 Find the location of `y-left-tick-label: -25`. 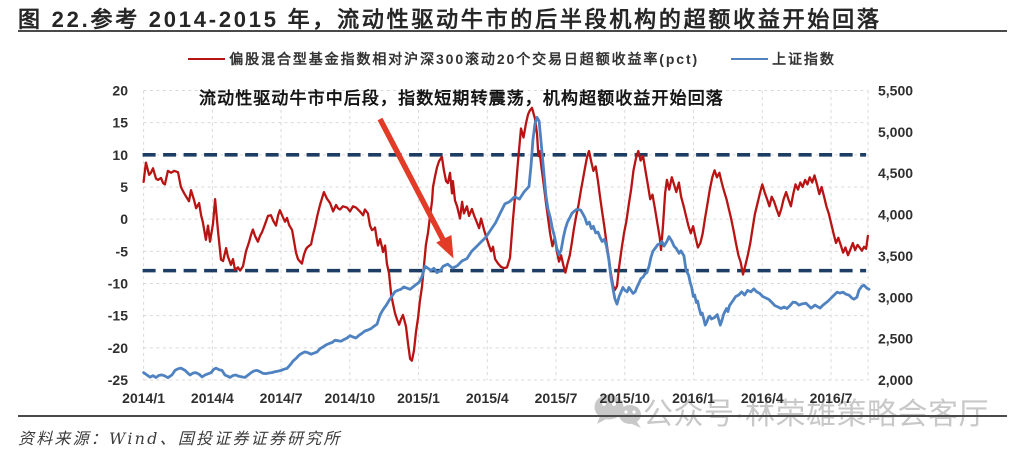

y-left-tick-label: -25 is located at coordinates (118, 380).